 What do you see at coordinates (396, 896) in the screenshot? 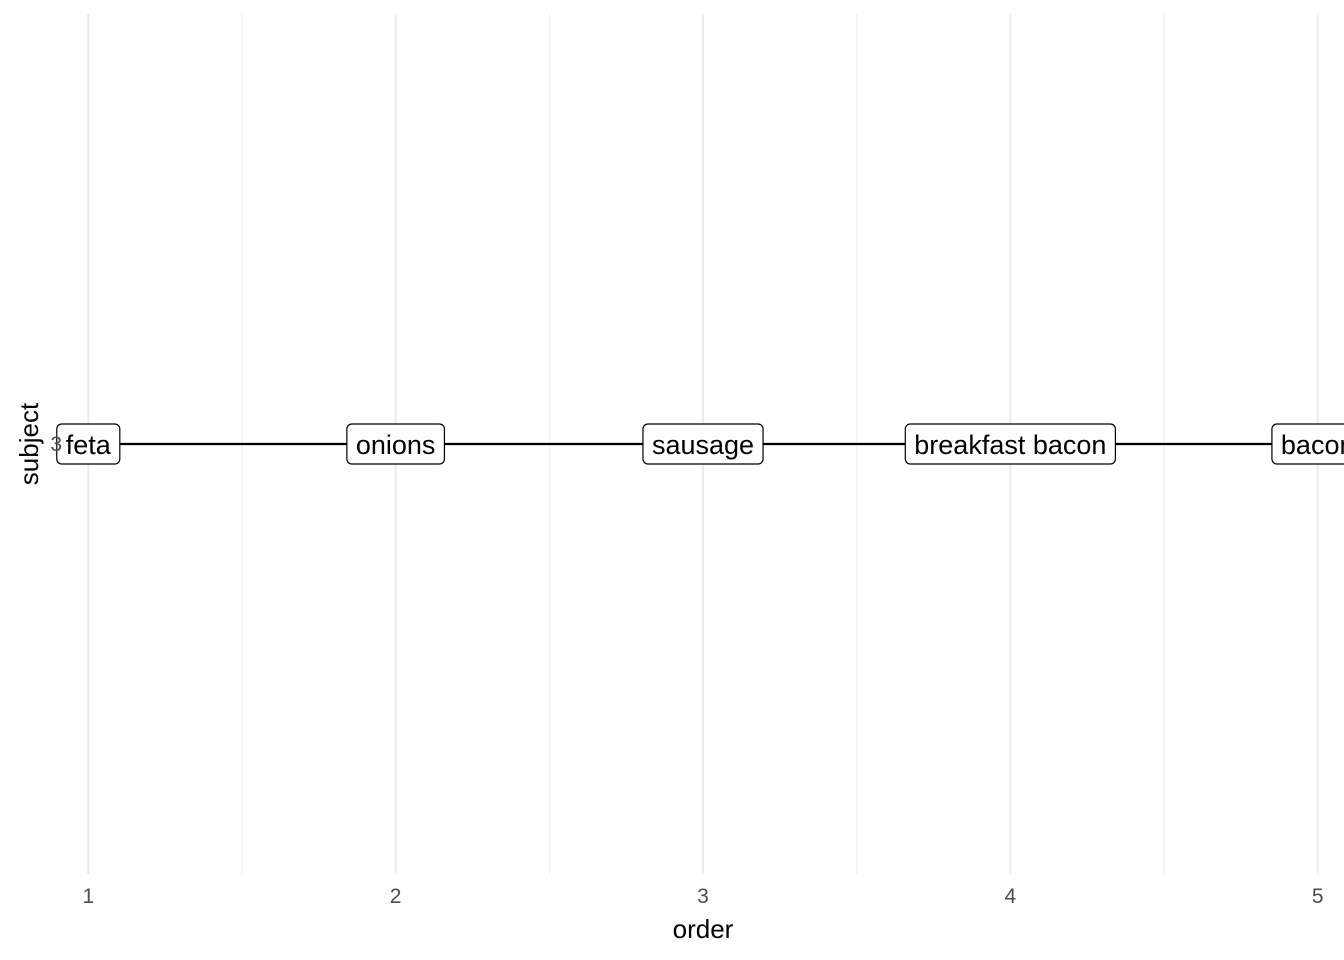
I see `x-tick-label: 2` at bounding box center [396, 896].